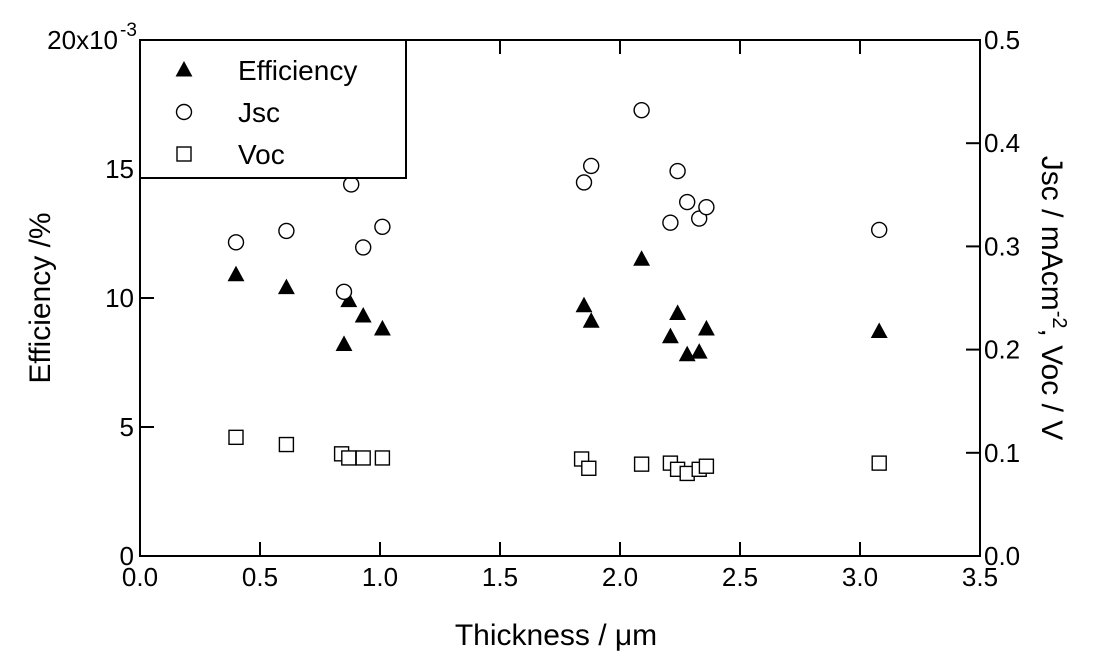 This screenshot has width=1094, height=661. Describe the element at coordinates (184, 68) in the screenshot. I see `legend-marker-efficiency` at that location.